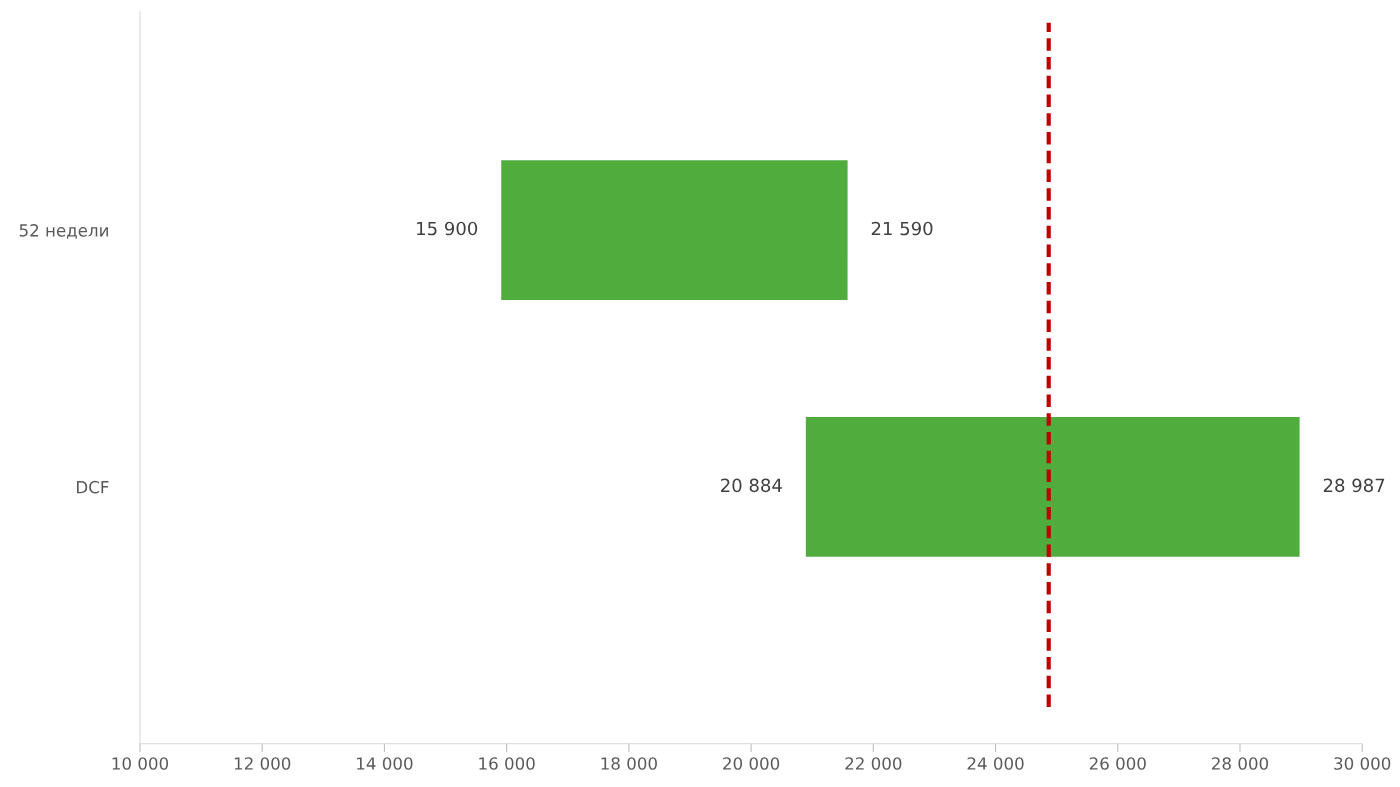 Image resolution: width=1400 pixels, height=787 pixels. What do you see at coordinates (93, 487) in the screenshot?
I see `y-tick-label: DCF` at bounding box center [93, 487].